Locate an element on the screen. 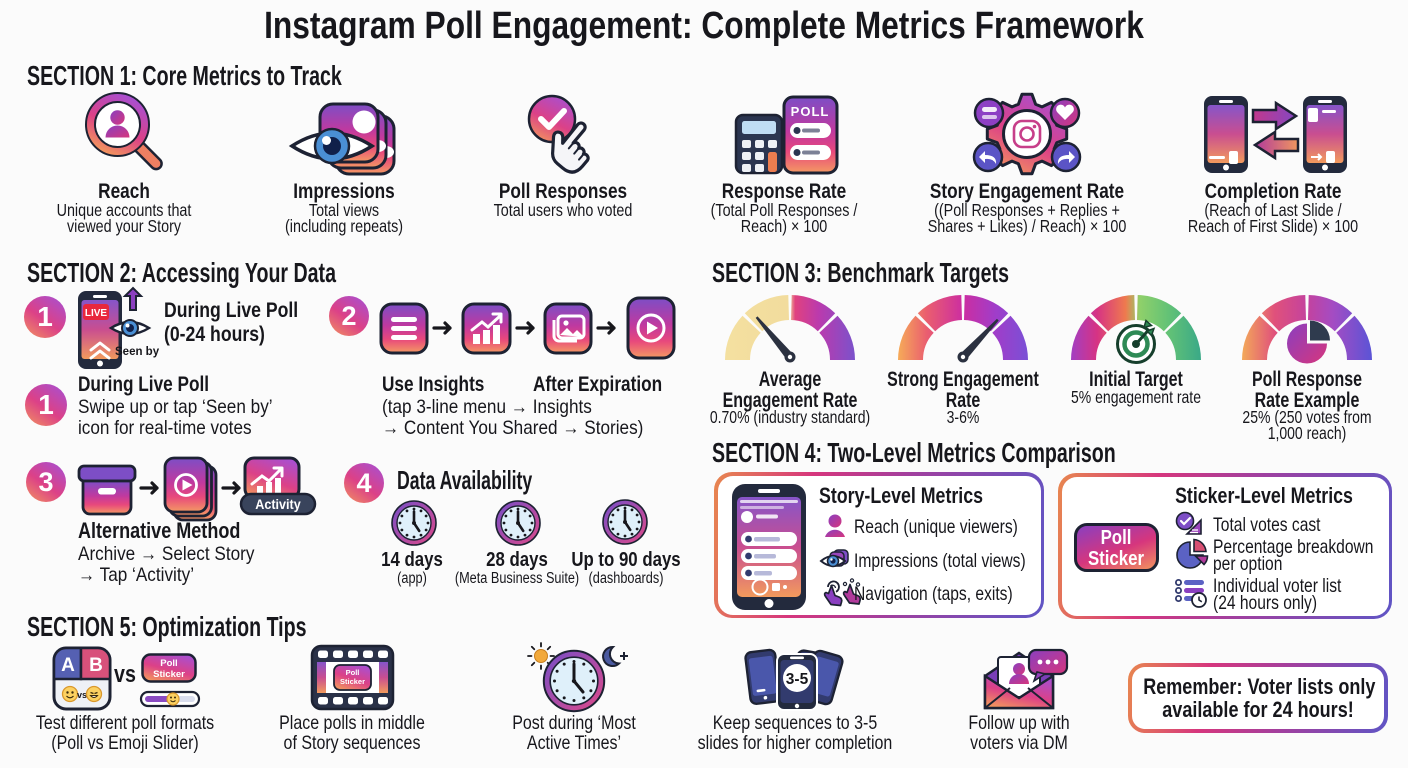  svg-text: A is located at coordinates (68, 665).